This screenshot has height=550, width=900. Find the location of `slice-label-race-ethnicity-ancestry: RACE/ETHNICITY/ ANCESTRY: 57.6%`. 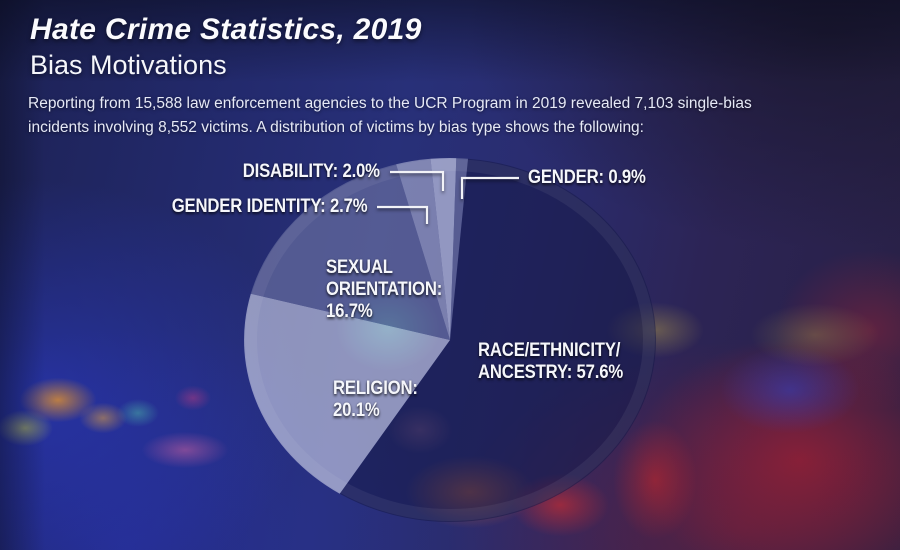

slice-label-race-ethnicity-ancestry: RACE/ETHNICITY/ ANCESTRY: 57.6% is located at coordinates (551, 361).